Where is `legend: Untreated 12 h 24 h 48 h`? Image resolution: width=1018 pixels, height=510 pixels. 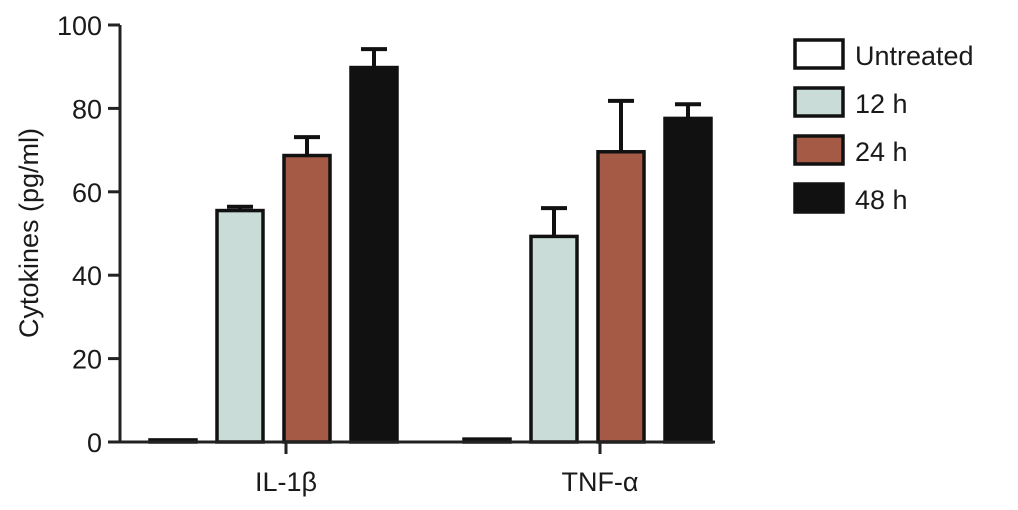
legend: Untreated 12 h 24 h 48 h is located at coordinates (883, 126).